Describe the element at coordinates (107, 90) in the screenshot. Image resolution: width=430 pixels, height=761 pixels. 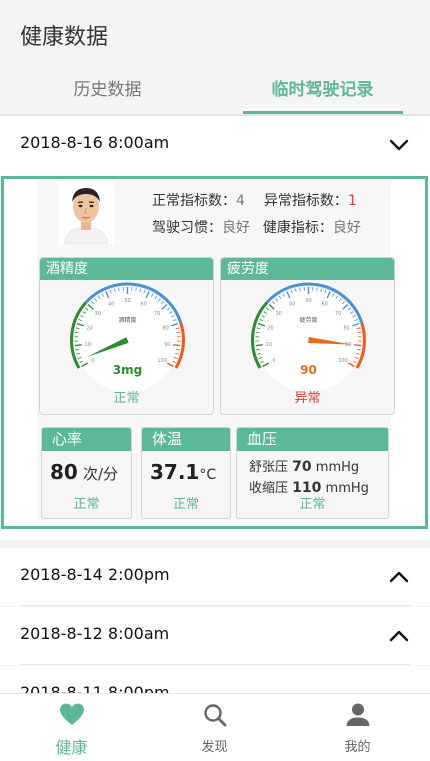
I see `tab-history: 历史数据` at that location.